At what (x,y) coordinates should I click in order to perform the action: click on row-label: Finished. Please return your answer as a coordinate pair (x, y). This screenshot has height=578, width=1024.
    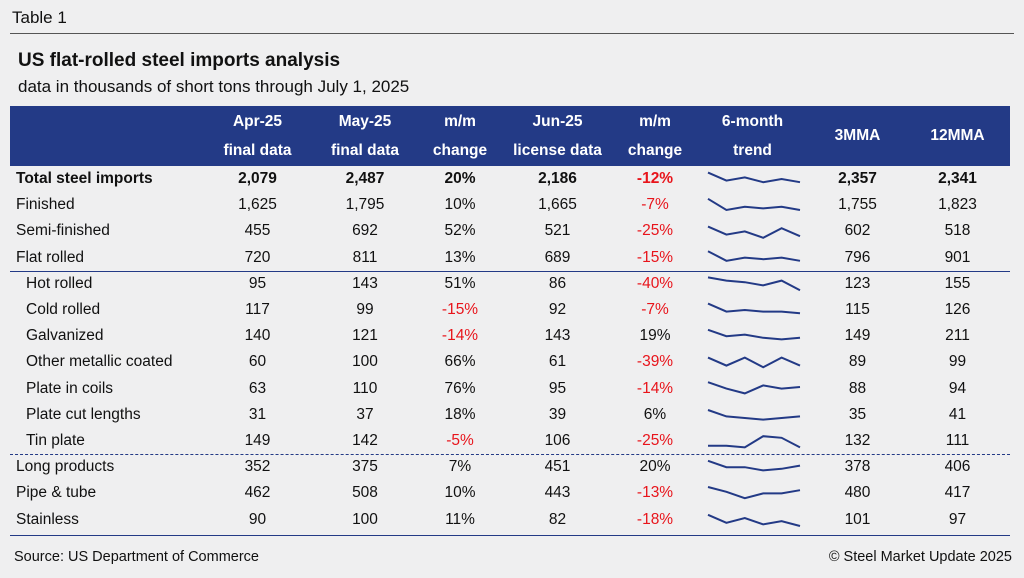
    Looking at the image, I should click on (45, 205).